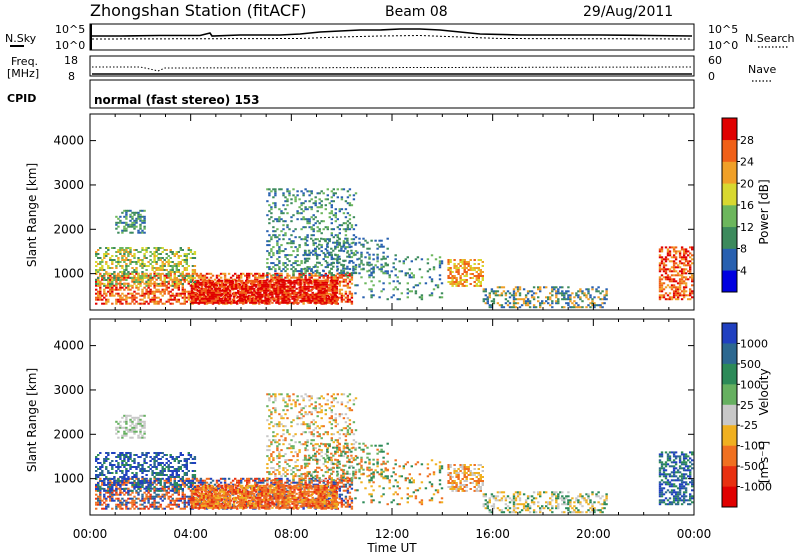 Image resolution: width=800 pixels, height=554 pixels. I want to click on power-ylabel: Slant Range [km], so click(32, 215).